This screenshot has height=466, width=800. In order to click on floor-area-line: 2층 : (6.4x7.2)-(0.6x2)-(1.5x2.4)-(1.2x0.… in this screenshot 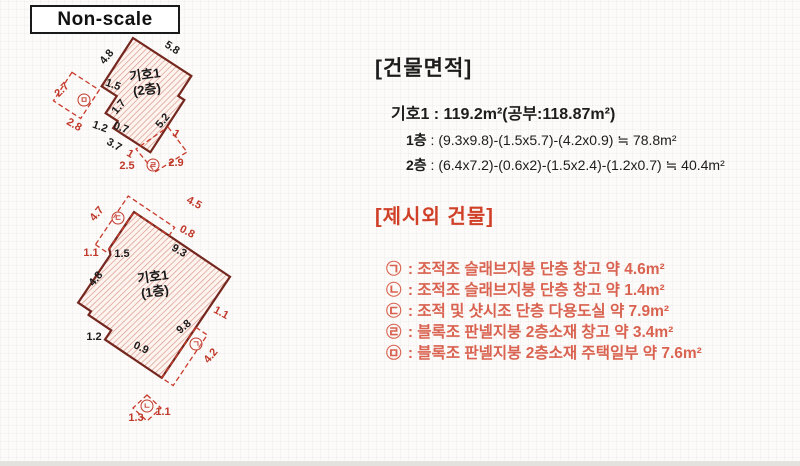, I will do `click(565, 165)`.